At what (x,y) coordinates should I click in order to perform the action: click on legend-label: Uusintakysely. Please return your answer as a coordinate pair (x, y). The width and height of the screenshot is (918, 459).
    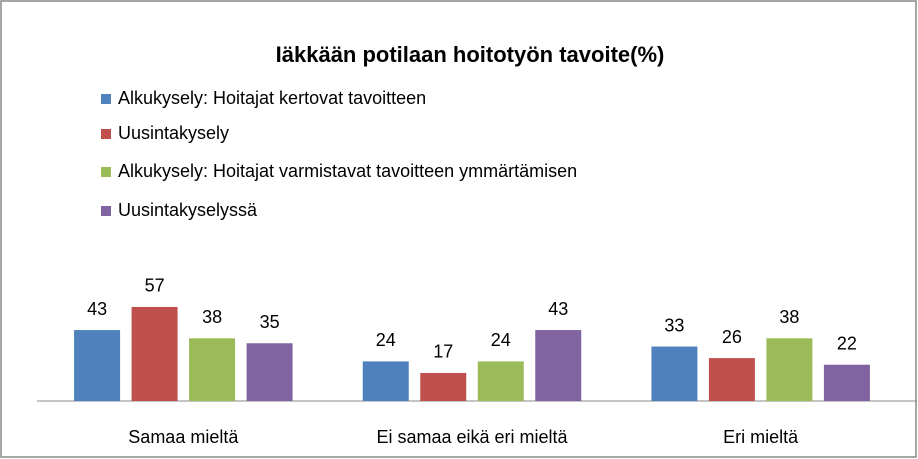
    Looking at the image, I should click on (173, 133).